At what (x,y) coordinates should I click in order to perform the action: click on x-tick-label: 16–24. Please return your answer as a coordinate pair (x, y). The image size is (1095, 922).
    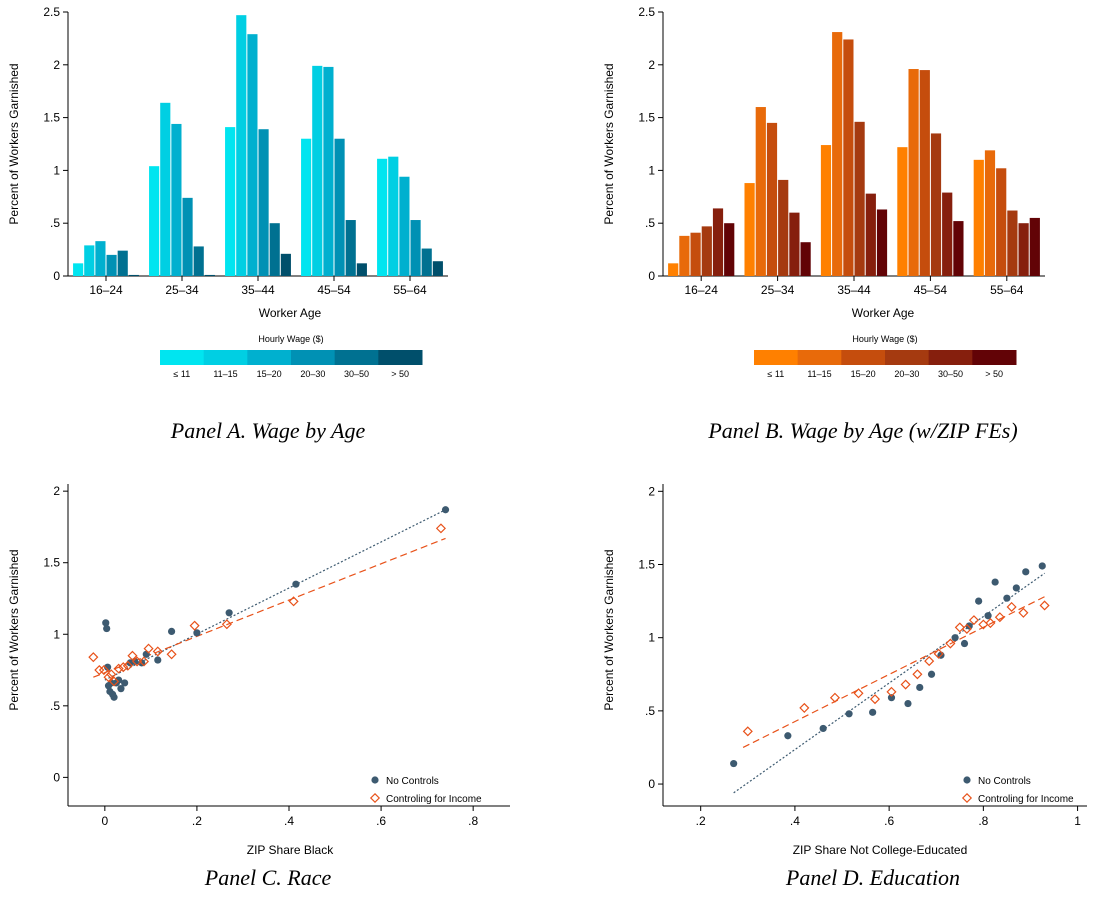
    Looking at the image, I should click on (106, 290).